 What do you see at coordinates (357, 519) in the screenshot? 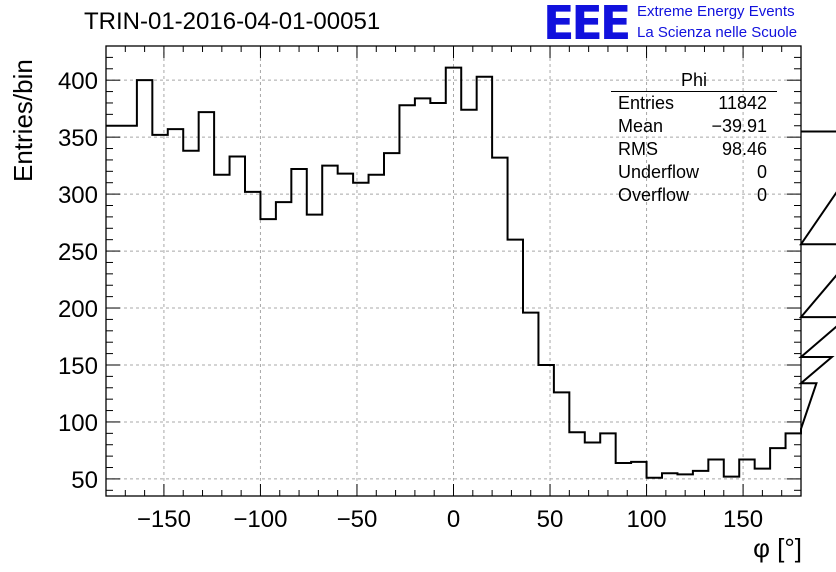
I see `x-tick-label: −50` at bounding box center [357, 519].